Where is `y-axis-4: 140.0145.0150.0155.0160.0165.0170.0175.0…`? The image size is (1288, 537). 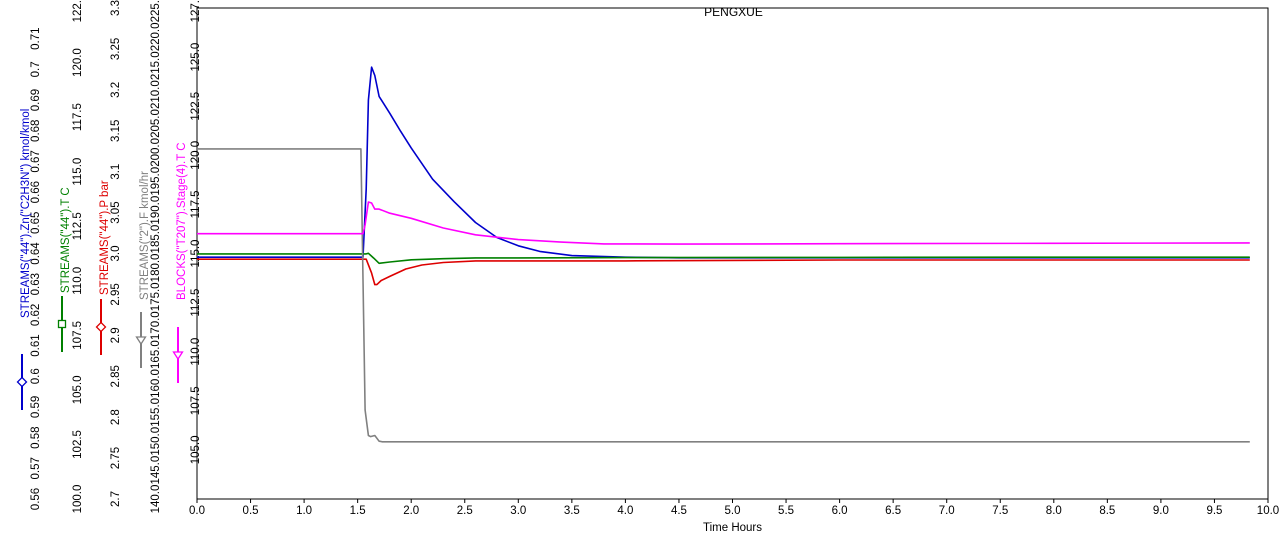
y-axis-4: 140.0145.0150.0155.0160.0165.0170.0175.0… is located at coordinates (148, 257).